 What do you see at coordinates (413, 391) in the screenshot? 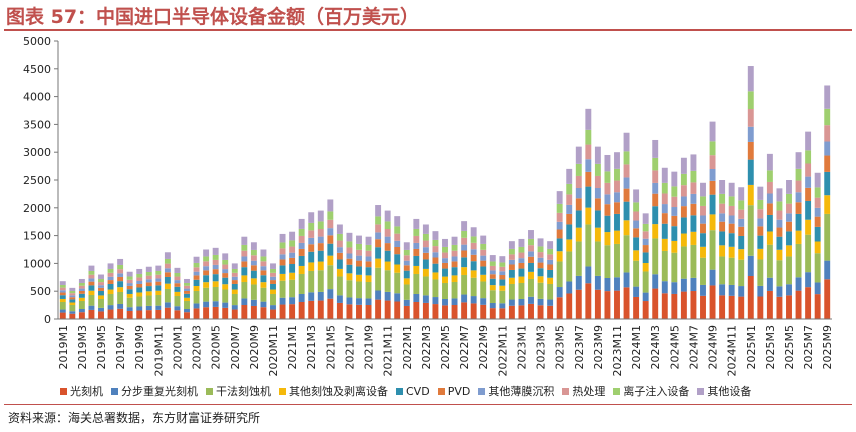
I see `legend-item: CVD` at bounding box center [413, 391].